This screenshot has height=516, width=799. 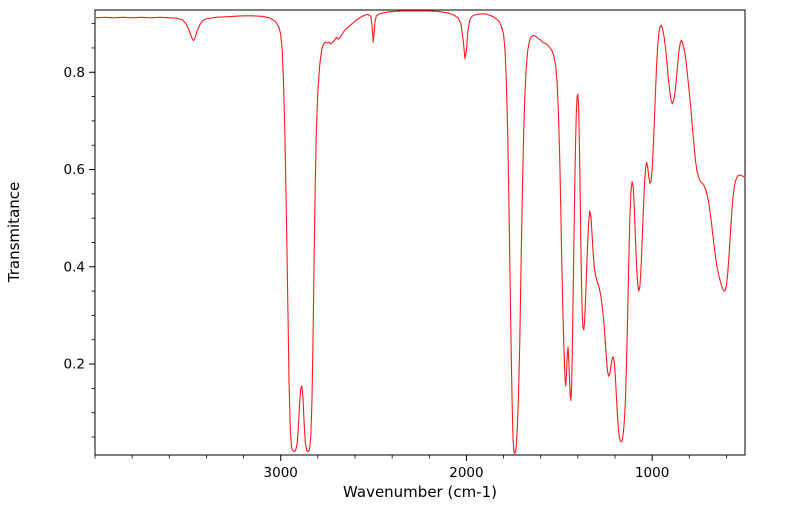 What do you see at coordinates (74, 73) in the screenshot?
I see `y-tick-label: 0.8` at bounding box center [74, 73].